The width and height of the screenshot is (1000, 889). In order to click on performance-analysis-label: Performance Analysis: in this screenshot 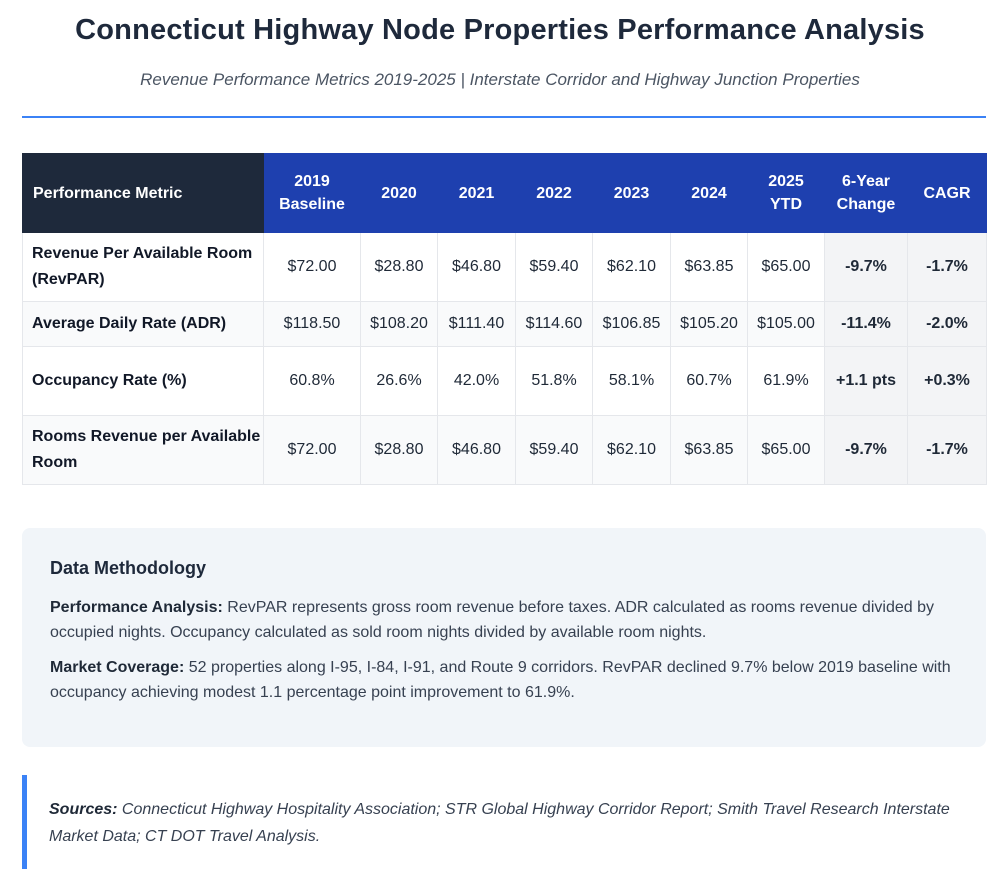, I will do `click(136, 607)`.